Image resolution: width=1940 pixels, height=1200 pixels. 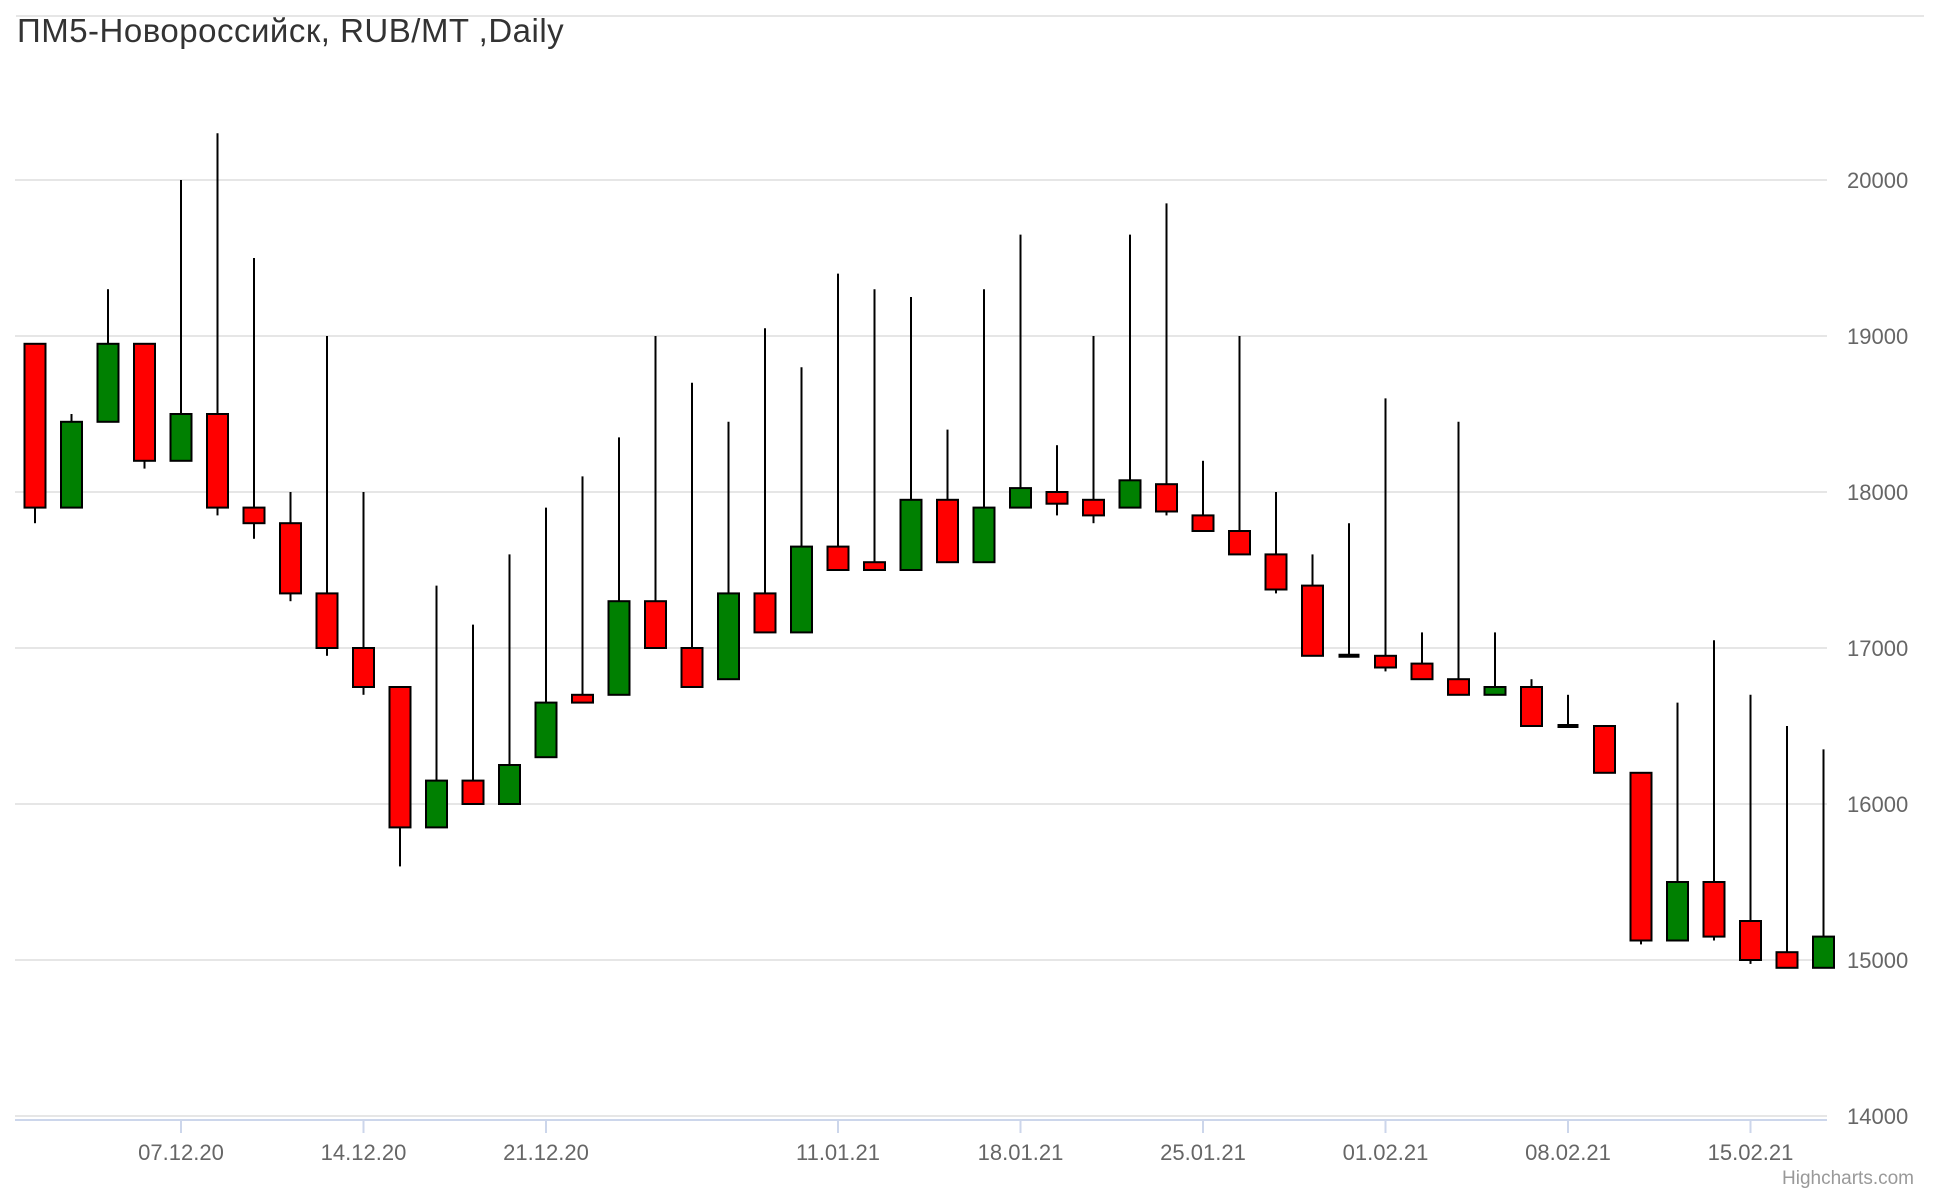 I want to click on y-axis-label-16000: 16000, so click(x=1877, y=804).